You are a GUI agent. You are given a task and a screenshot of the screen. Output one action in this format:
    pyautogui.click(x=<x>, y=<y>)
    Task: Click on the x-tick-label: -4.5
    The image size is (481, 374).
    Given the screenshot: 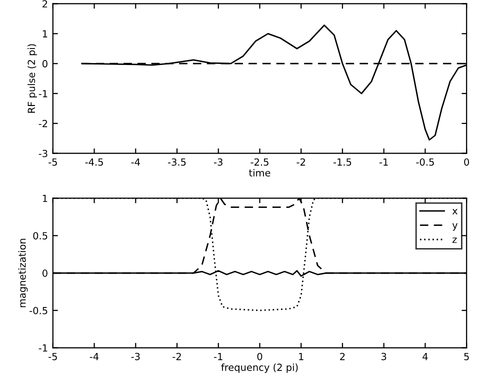 What is the action you would take?
    pyautogui.click(x=94, y=162)
    